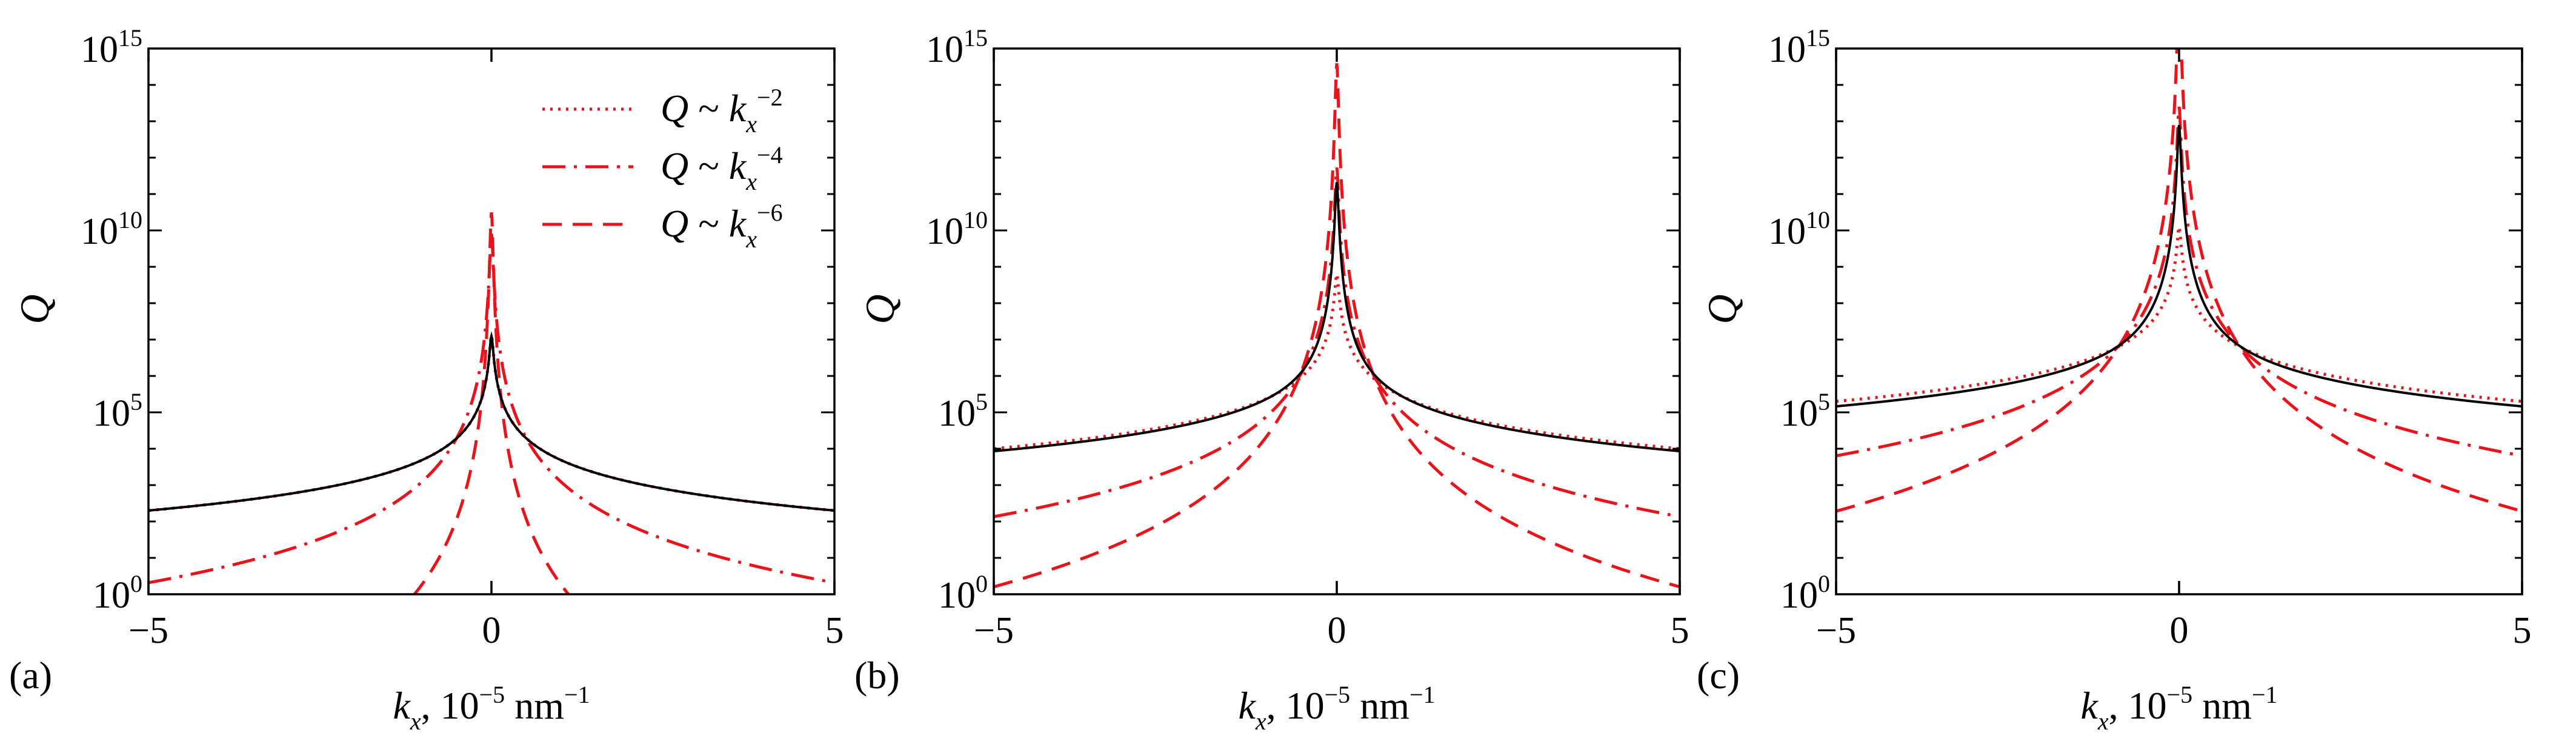 This screenshot has width=2576, height=741. What do you see at coordinates (722, 111) in the screenshot?
I see `legend-label: Q ~ kx−2` at bounding box center [722, 111].